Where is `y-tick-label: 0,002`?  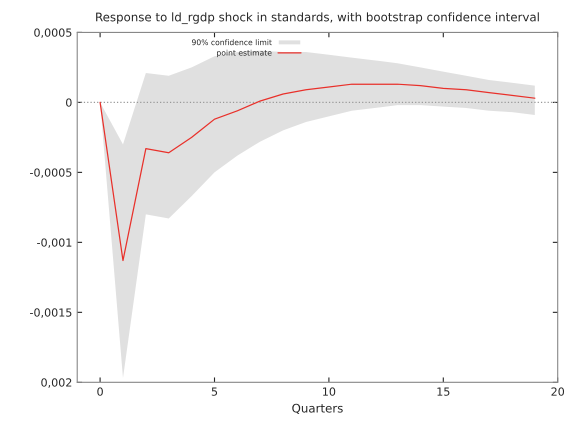 y-tick-label: 0,002 is located at coordinates (56, 383).